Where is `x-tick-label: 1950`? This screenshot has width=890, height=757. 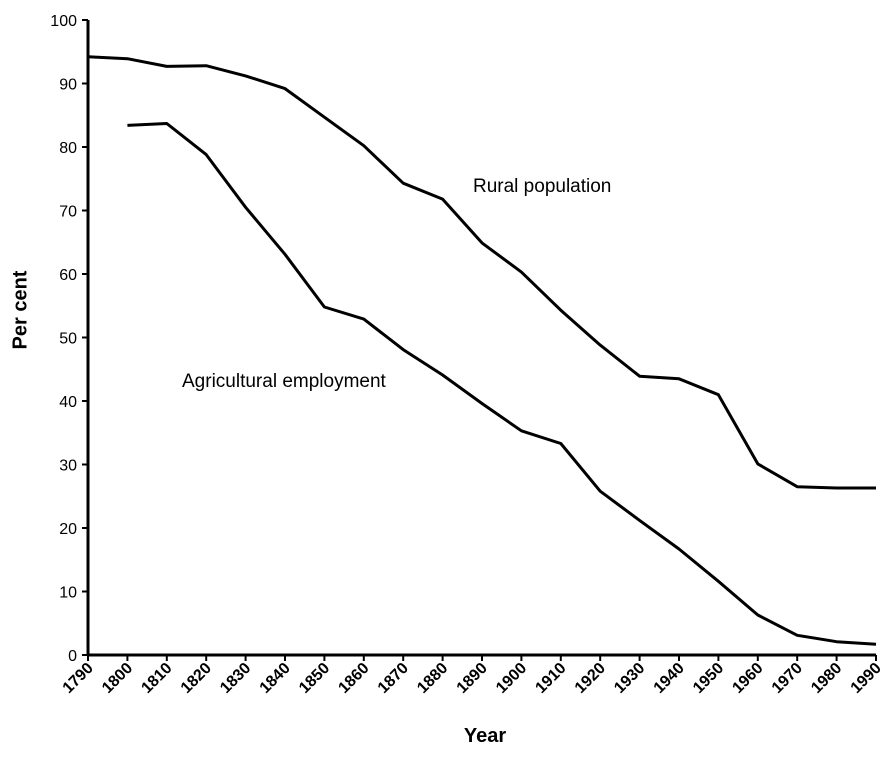 x-tick-label: 1950 is located at coordinates (708, 678).